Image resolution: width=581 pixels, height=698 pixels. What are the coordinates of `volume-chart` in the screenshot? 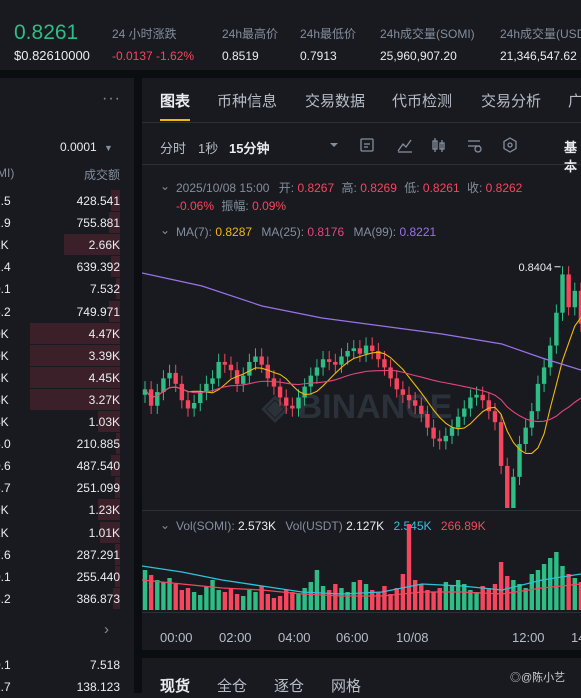 It's located at (361, 562).